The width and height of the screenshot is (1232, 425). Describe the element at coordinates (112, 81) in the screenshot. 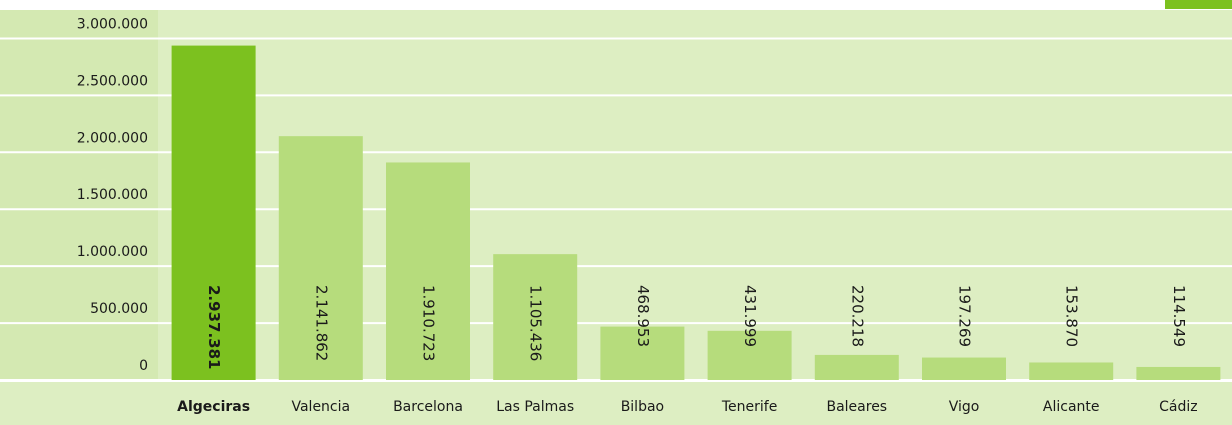

I see `y-tick-label: 2.500.000` at that location.